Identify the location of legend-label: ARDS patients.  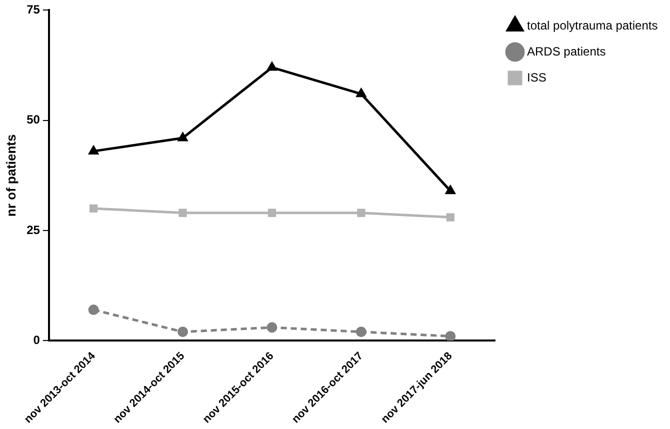
(566, 51).